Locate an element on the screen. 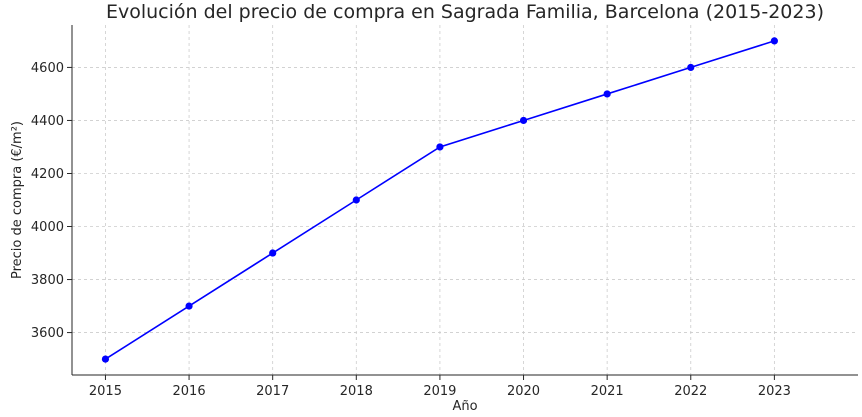 The image size is (862, 417). x-tick-label: 2018 is located at coordinates (356, 391).